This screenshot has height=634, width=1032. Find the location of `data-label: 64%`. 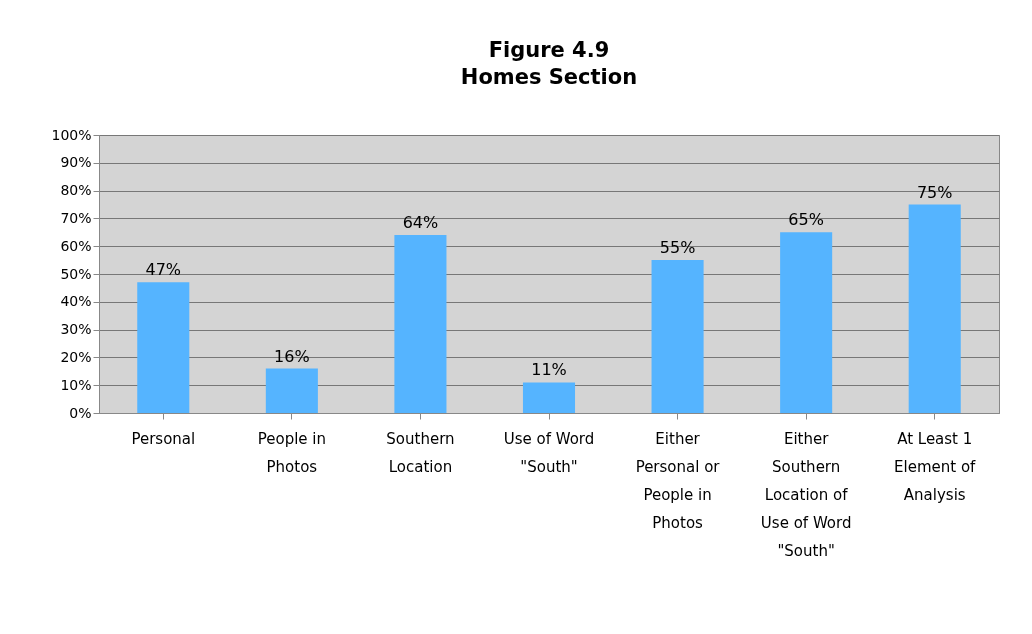

data-label: 64% is located at coordinates (420, 223).